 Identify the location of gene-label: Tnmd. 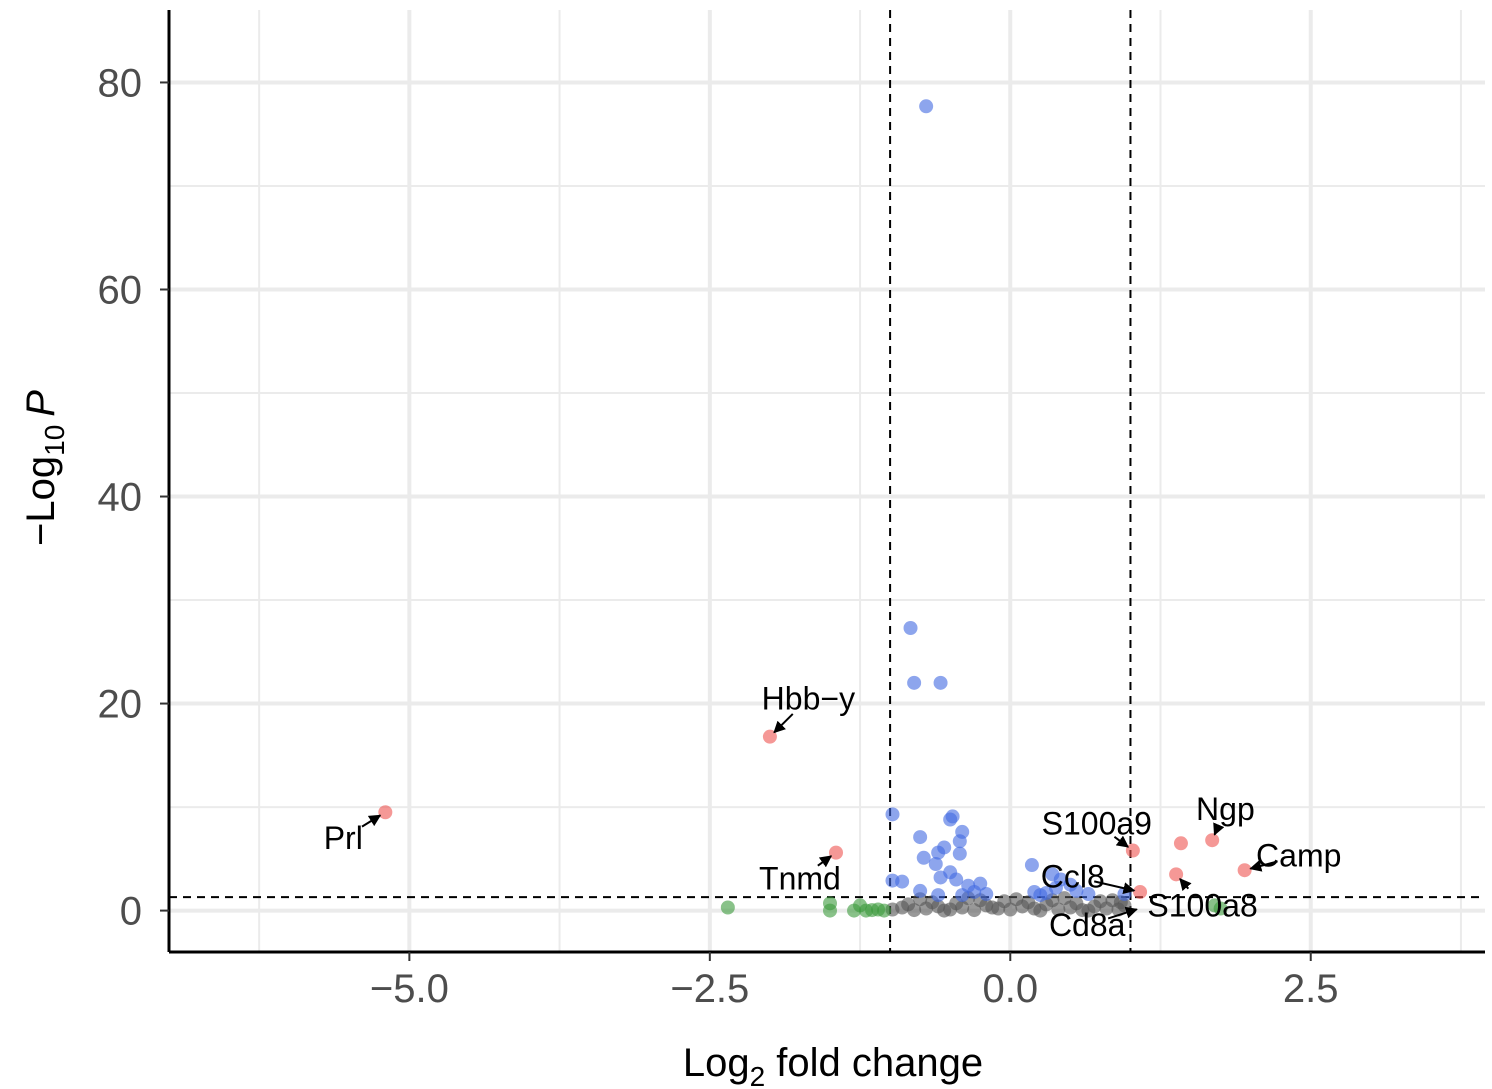
(800, 879).